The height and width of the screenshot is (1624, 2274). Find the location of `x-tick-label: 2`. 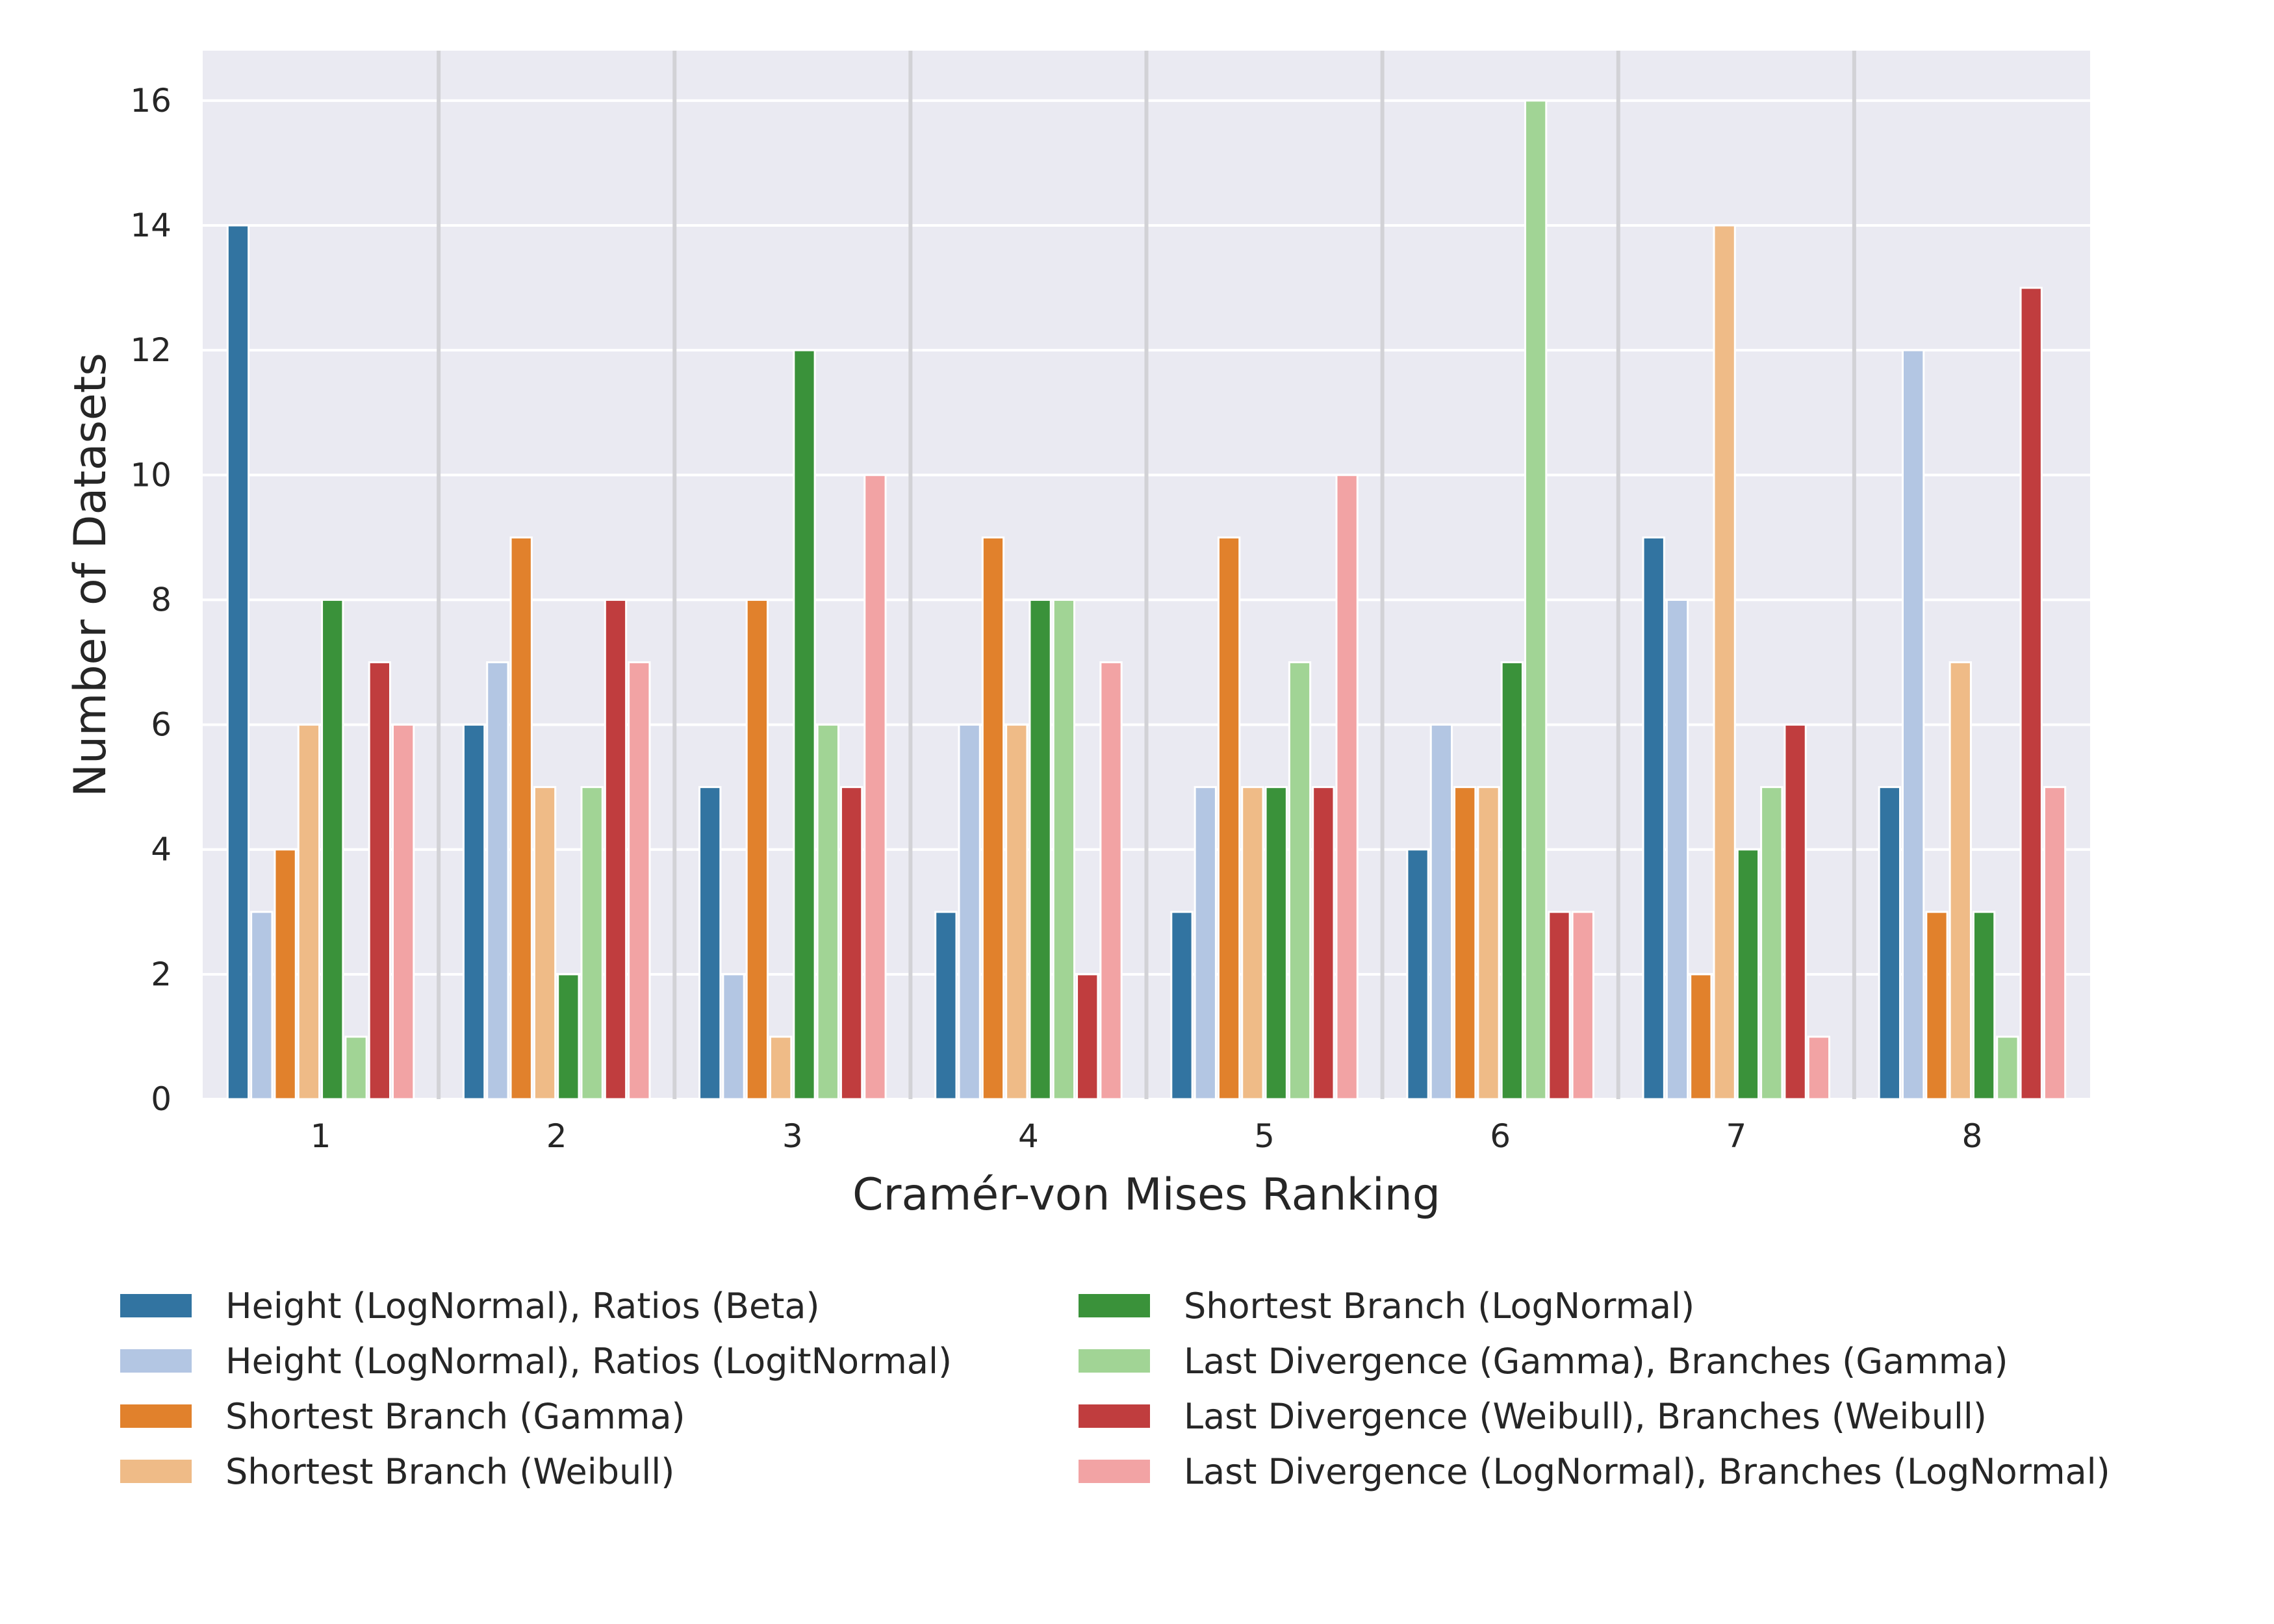

x-tick-label: 2 is located at coordinates (556, 1136).